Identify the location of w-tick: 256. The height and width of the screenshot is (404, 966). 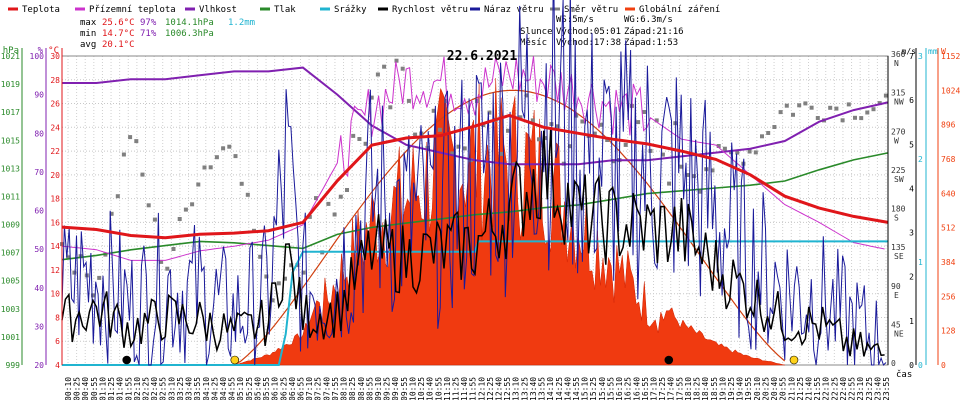
(948, 296).